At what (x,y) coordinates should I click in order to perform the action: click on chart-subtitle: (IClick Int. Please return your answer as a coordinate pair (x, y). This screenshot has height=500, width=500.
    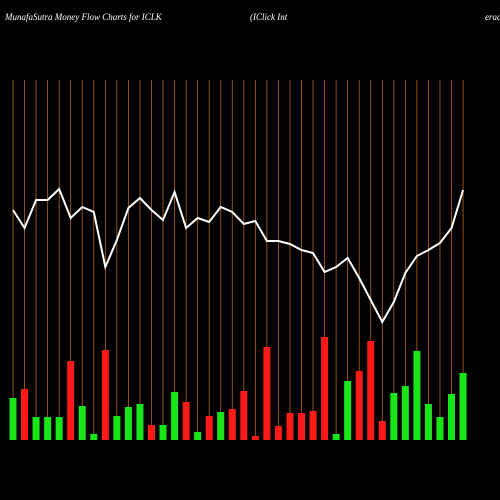
    Looking at the image, I should click on (269, 17).